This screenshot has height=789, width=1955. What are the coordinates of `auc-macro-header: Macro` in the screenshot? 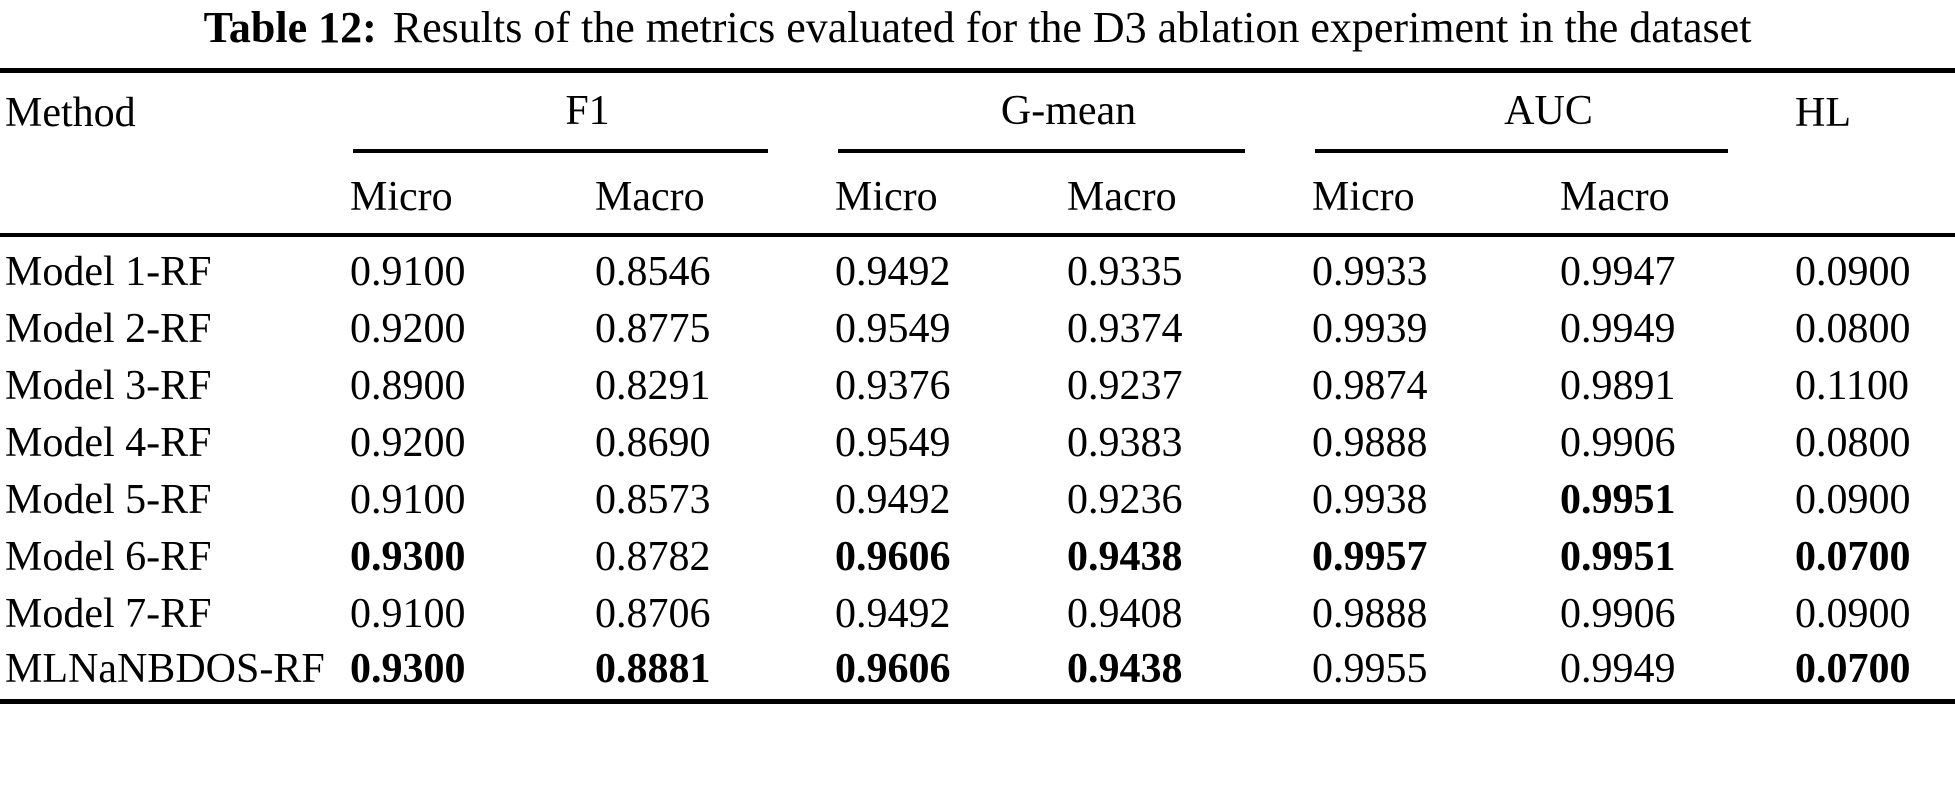 It's located at (1615, 197).